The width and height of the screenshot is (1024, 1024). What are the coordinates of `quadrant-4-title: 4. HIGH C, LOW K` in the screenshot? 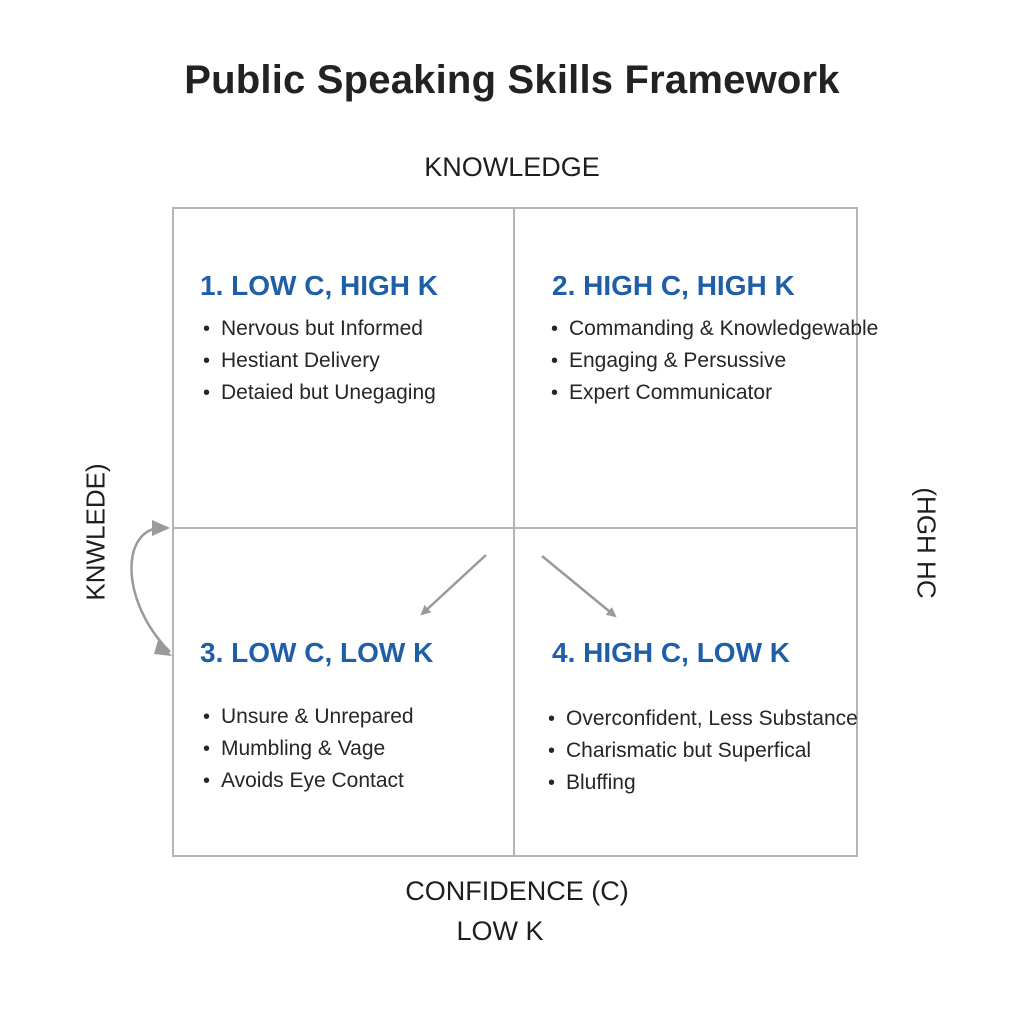 It's located at (671, 652).